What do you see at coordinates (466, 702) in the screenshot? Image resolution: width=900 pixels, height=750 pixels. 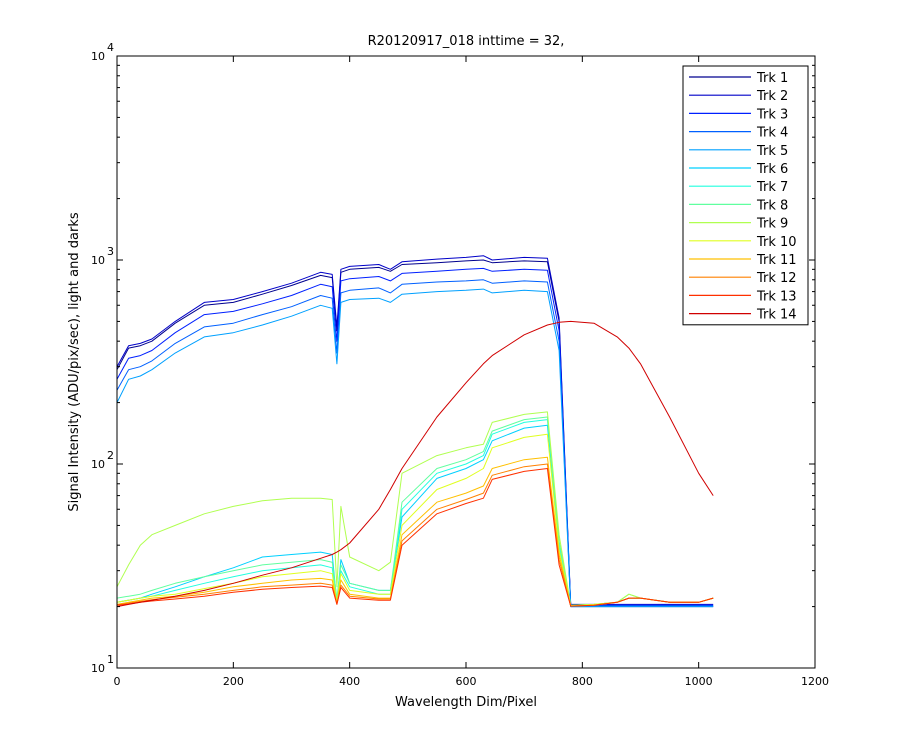 I see `x-axis-label: Wavelength Dim/Pixel` at bounding box center [466, 702].